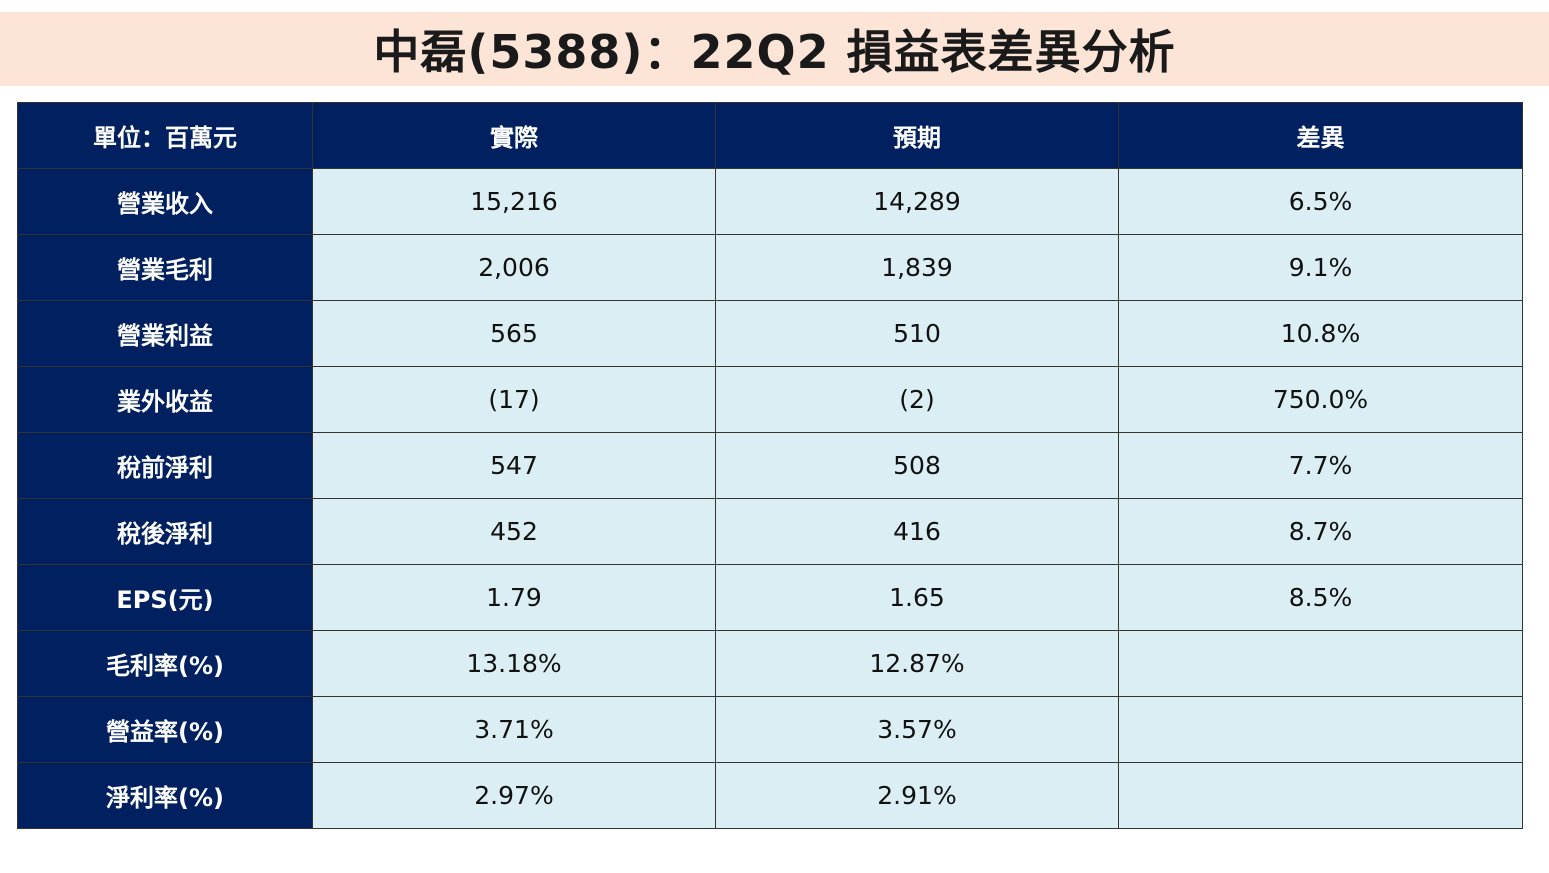 This screenshot has width=1549, height=873. I want to click on actual-value: 13.18%, so click(514, 663).